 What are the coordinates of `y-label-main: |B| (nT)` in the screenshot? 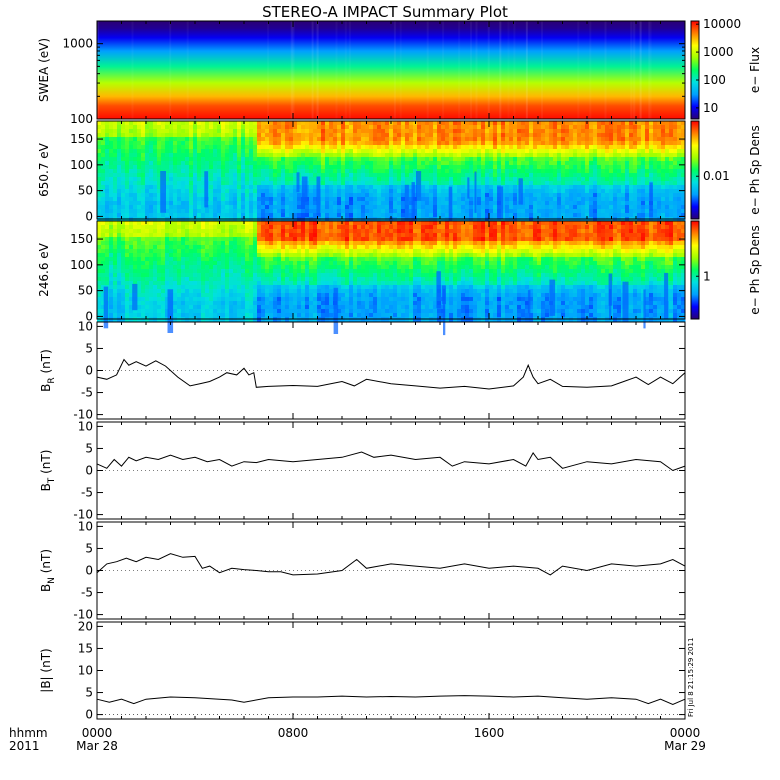 It's located at (46, 670).